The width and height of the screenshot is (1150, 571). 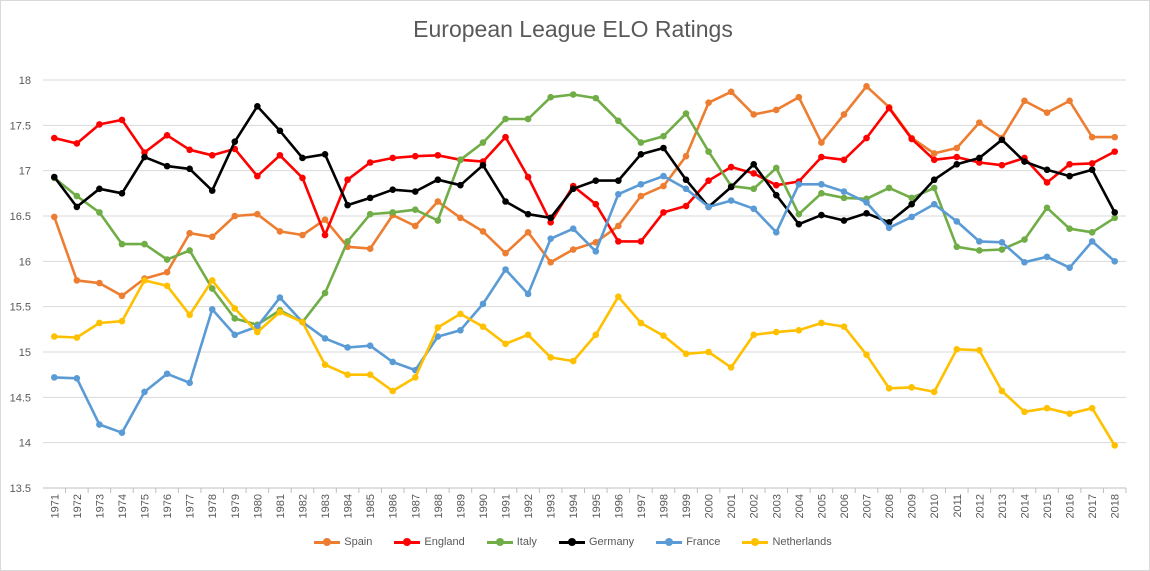 I want to click on x-tick-label: 1977, so click(x=191, y=506).